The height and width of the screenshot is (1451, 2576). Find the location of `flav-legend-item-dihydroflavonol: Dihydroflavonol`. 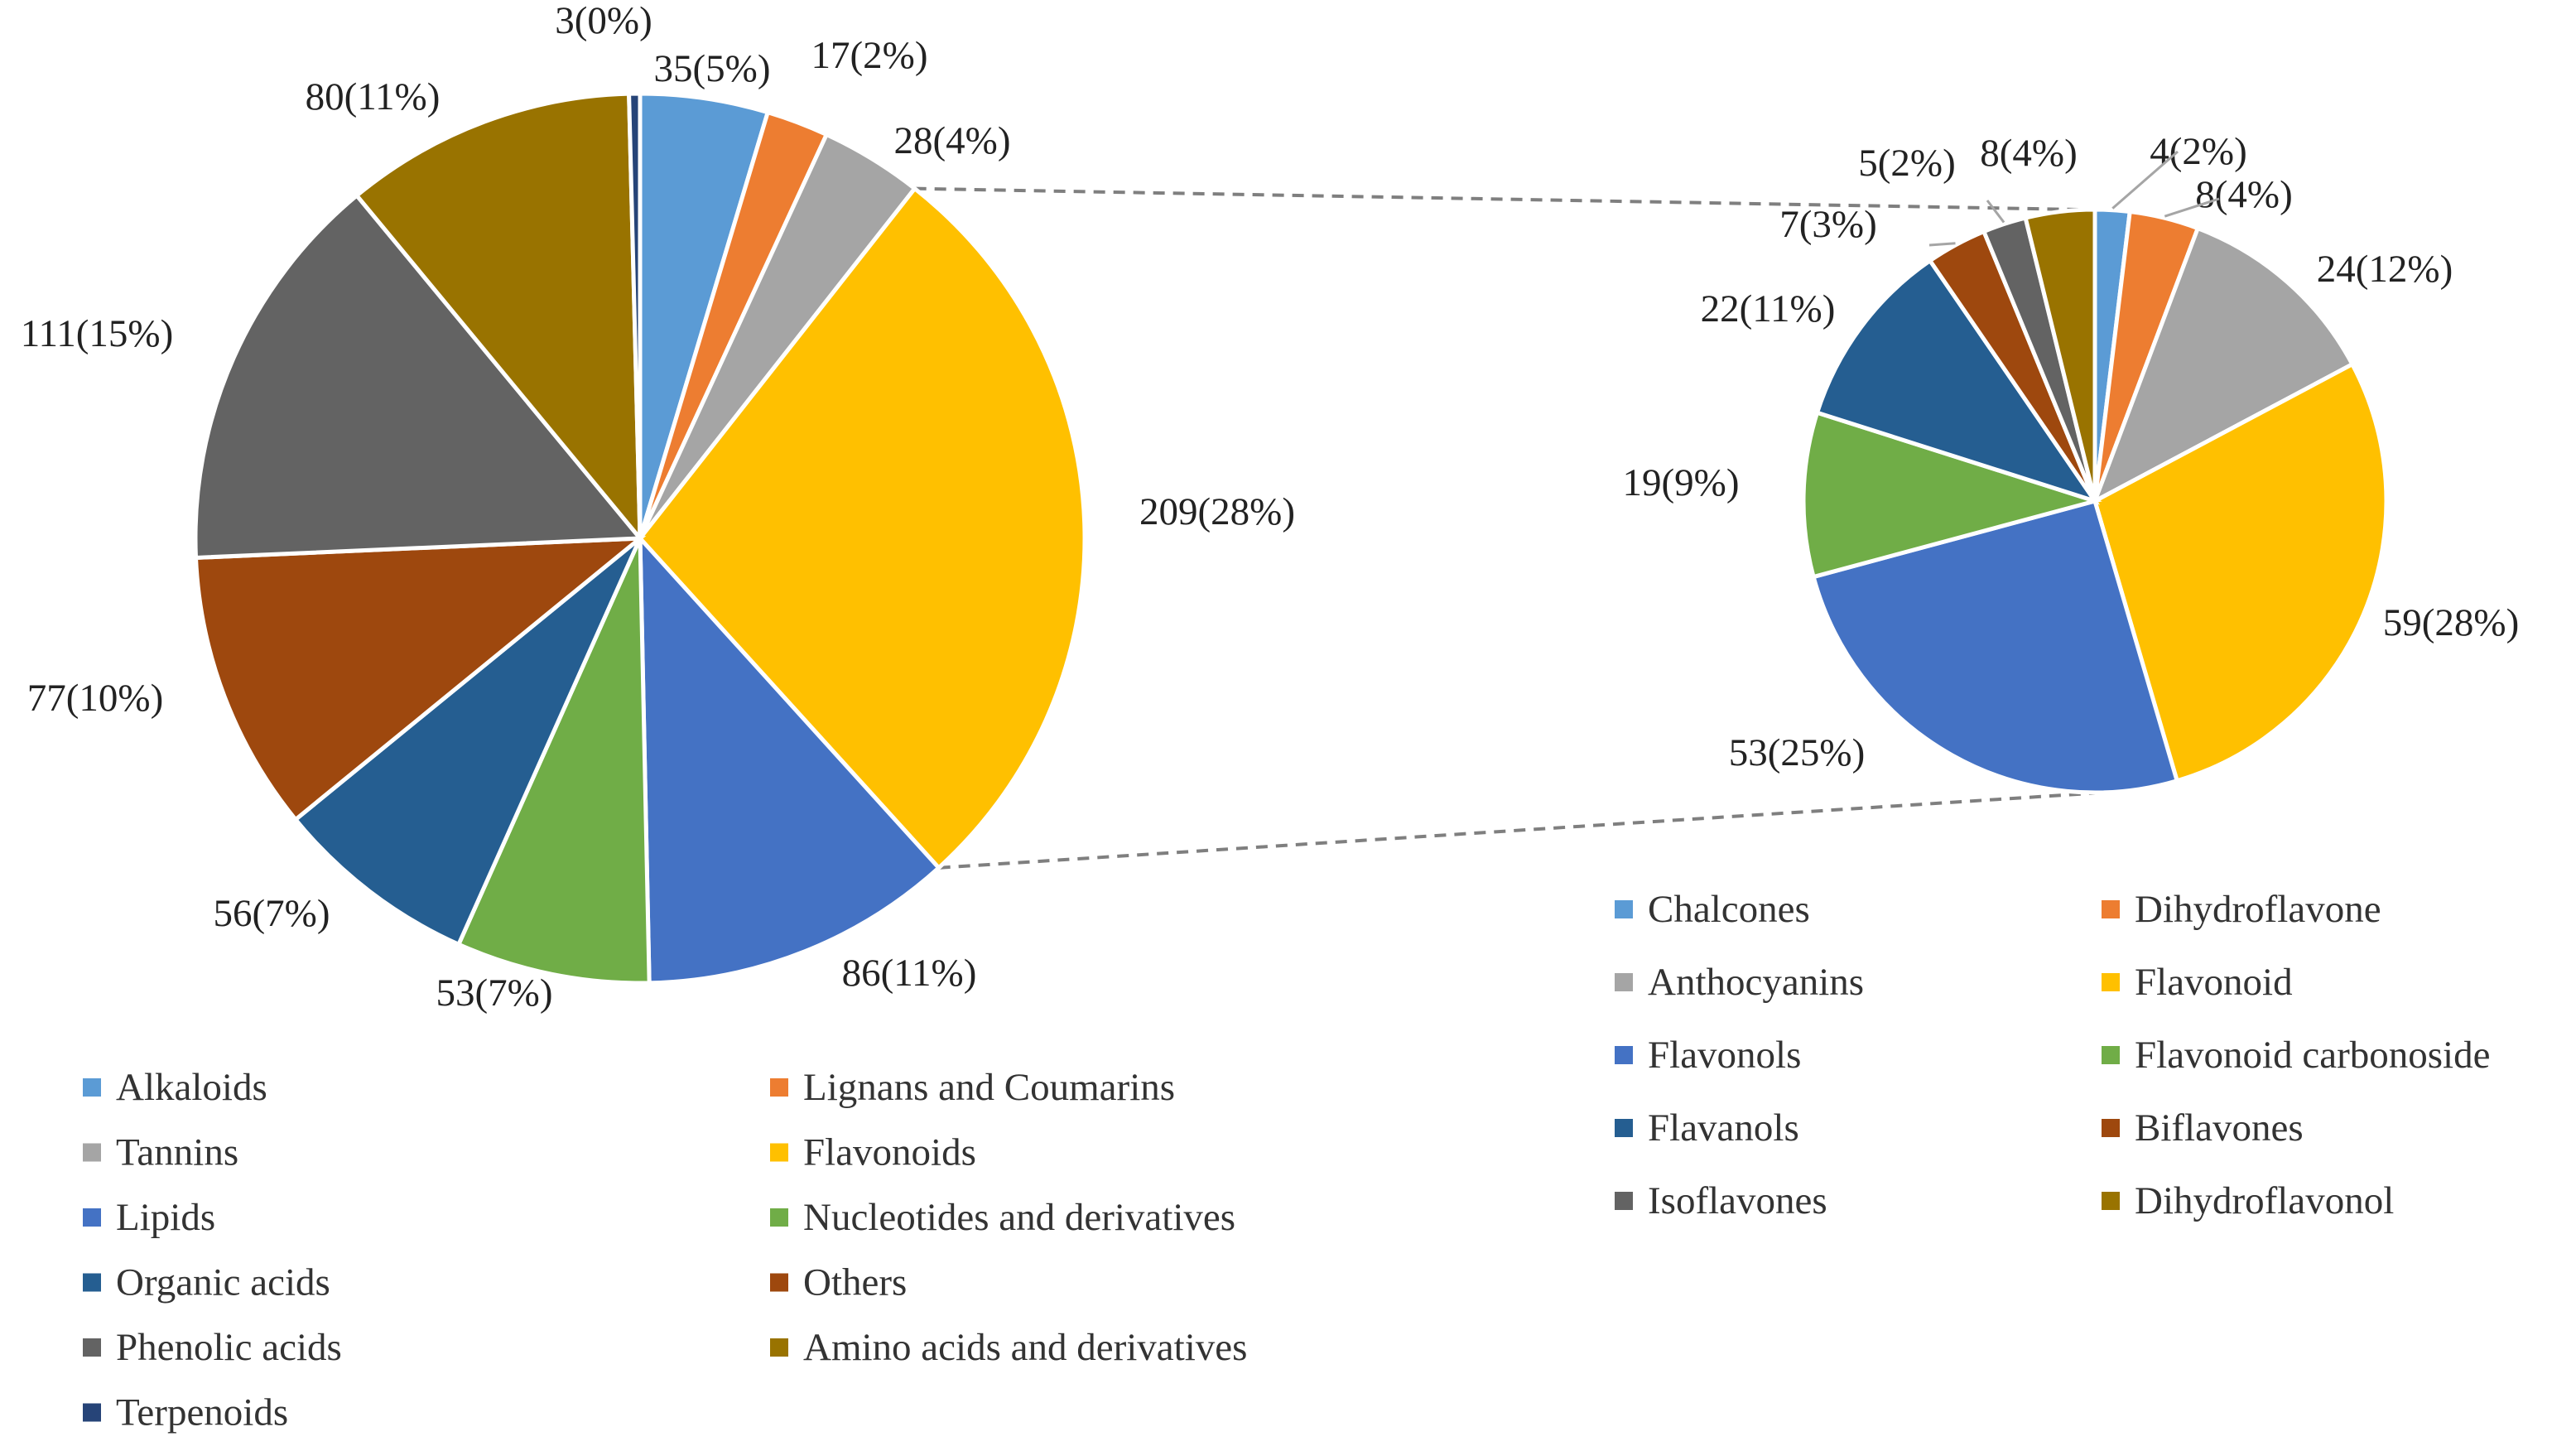

flav-legend-item-dihydroflavonol: Dihydroflavonol is located at coordinates (2248, 1200).